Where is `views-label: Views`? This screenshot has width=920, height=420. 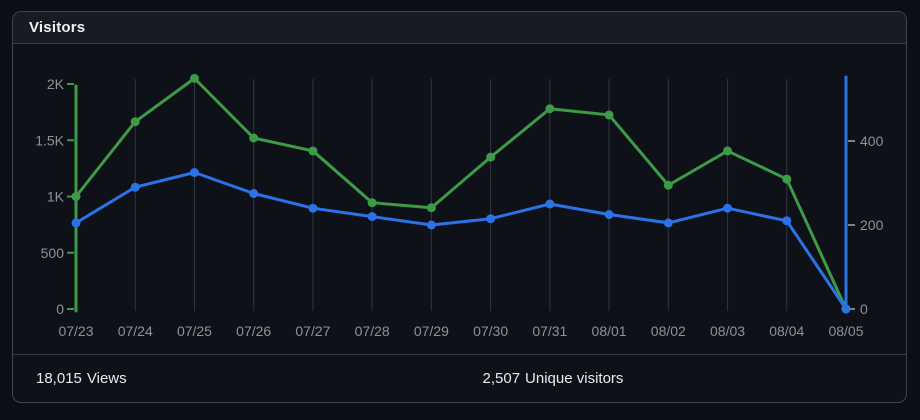
views-label: Views is located at coordinates (106, 378).